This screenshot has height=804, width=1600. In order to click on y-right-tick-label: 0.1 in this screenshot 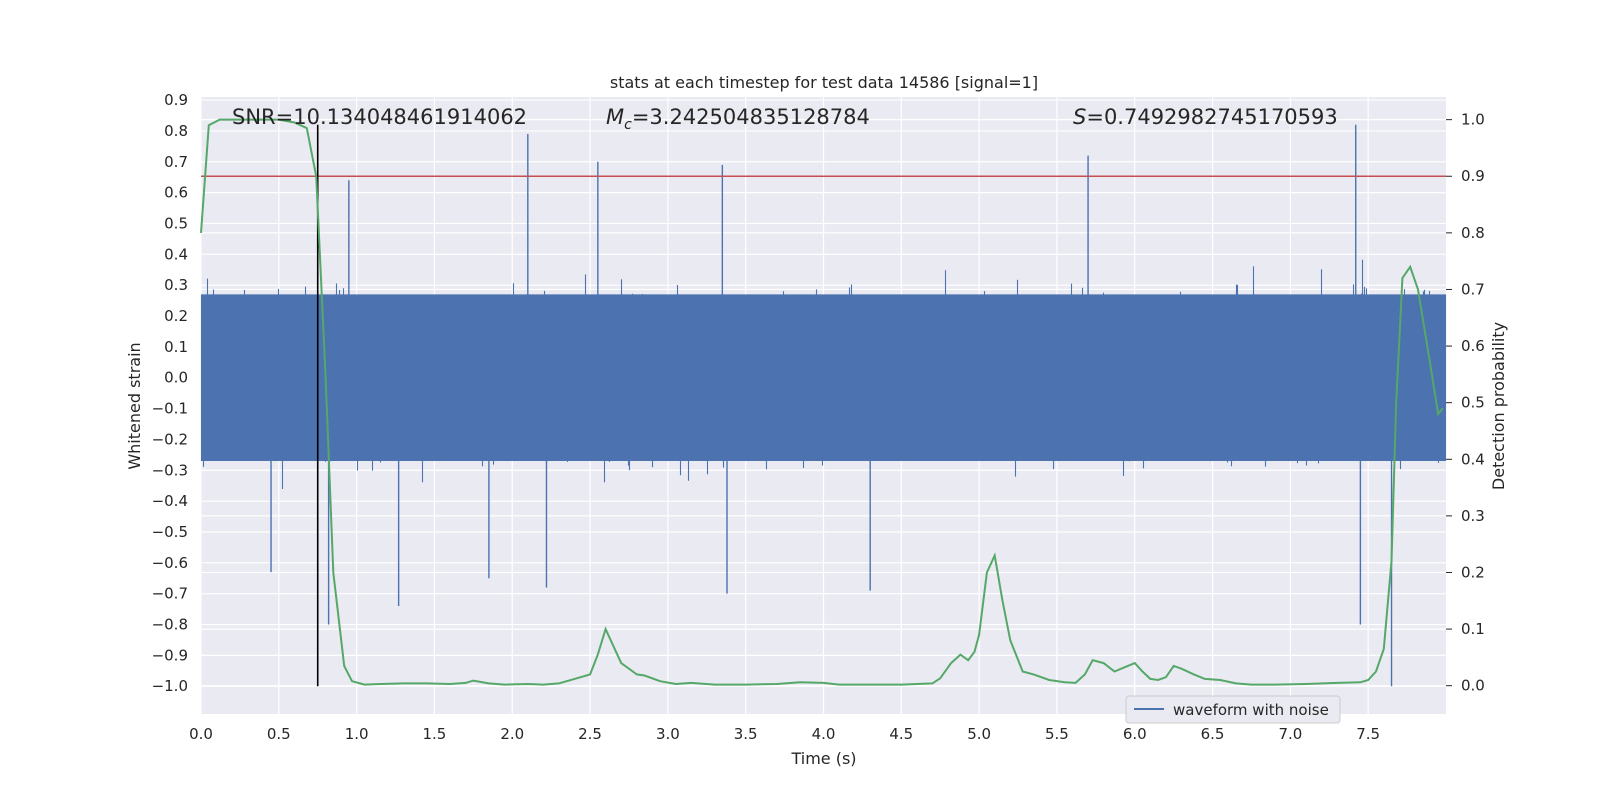, I will do `click(1473, 629)`.